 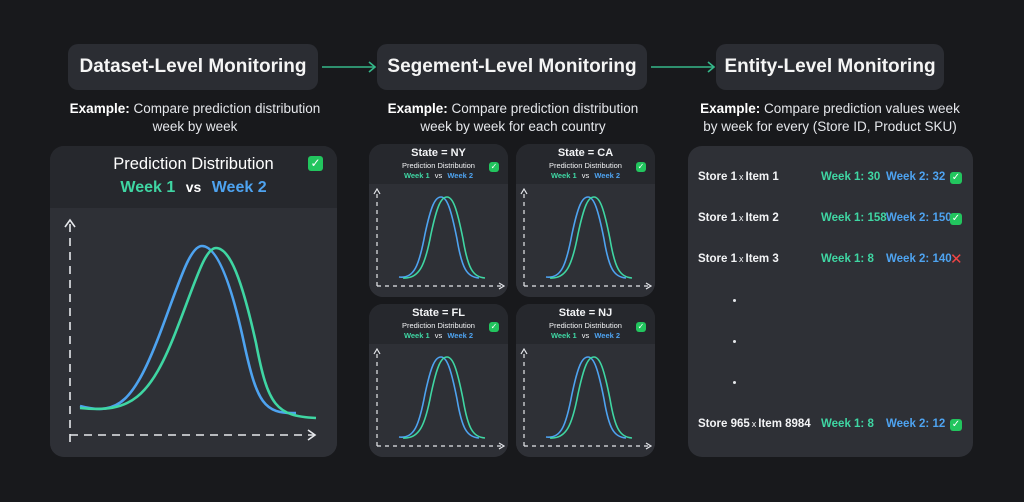 What do you see at coordinates (585, 153) in the screenshot?
I see `segment-state: State = CA` at bounding box center [585, 153].